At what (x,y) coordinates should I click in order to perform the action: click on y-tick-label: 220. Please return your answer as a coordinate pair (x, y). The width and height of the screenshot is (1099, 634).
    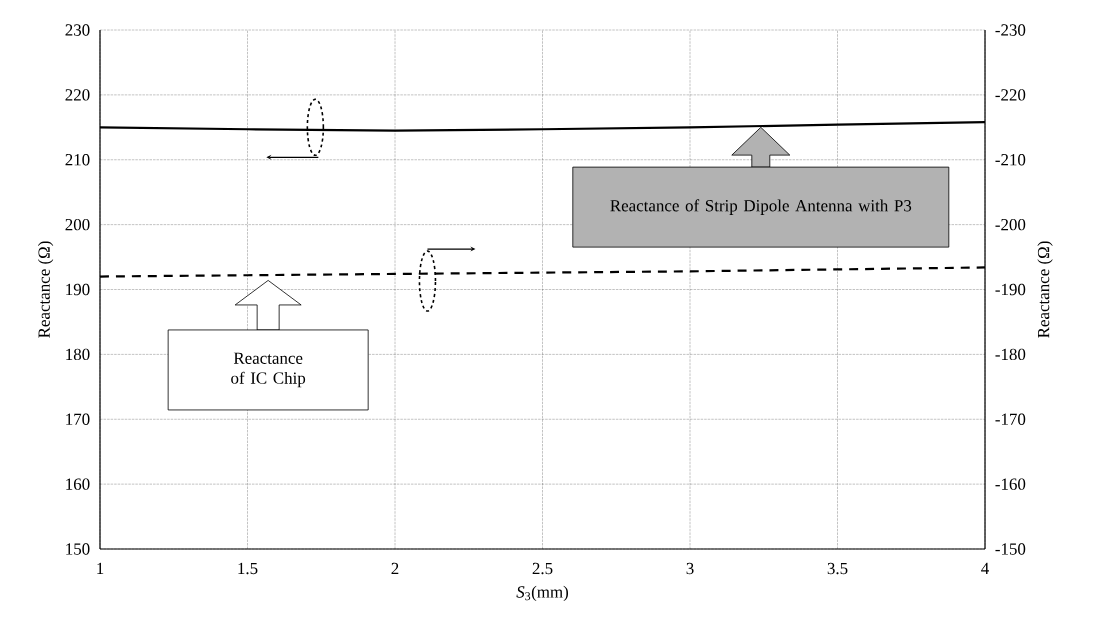
    Looking at the image, I should click on (77, 95).